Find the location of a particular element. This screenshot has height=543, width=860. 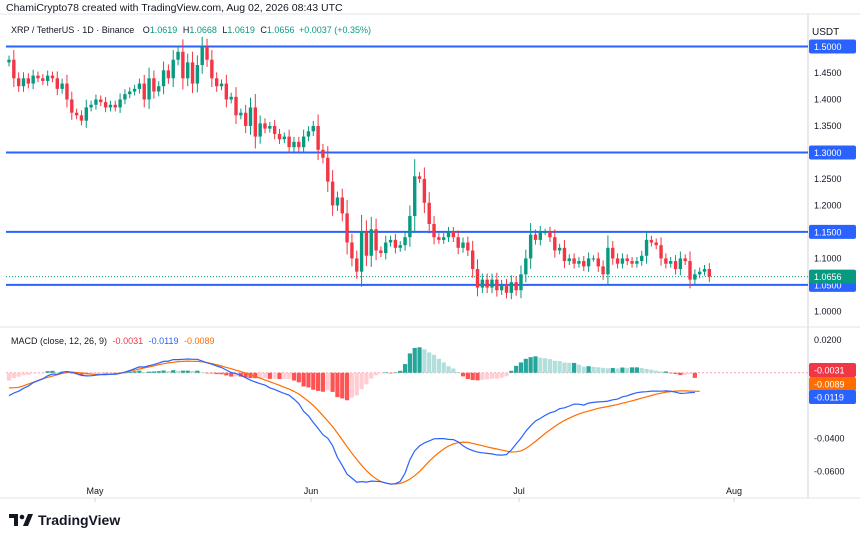

high-label: H is located at coordinates (186, 30).